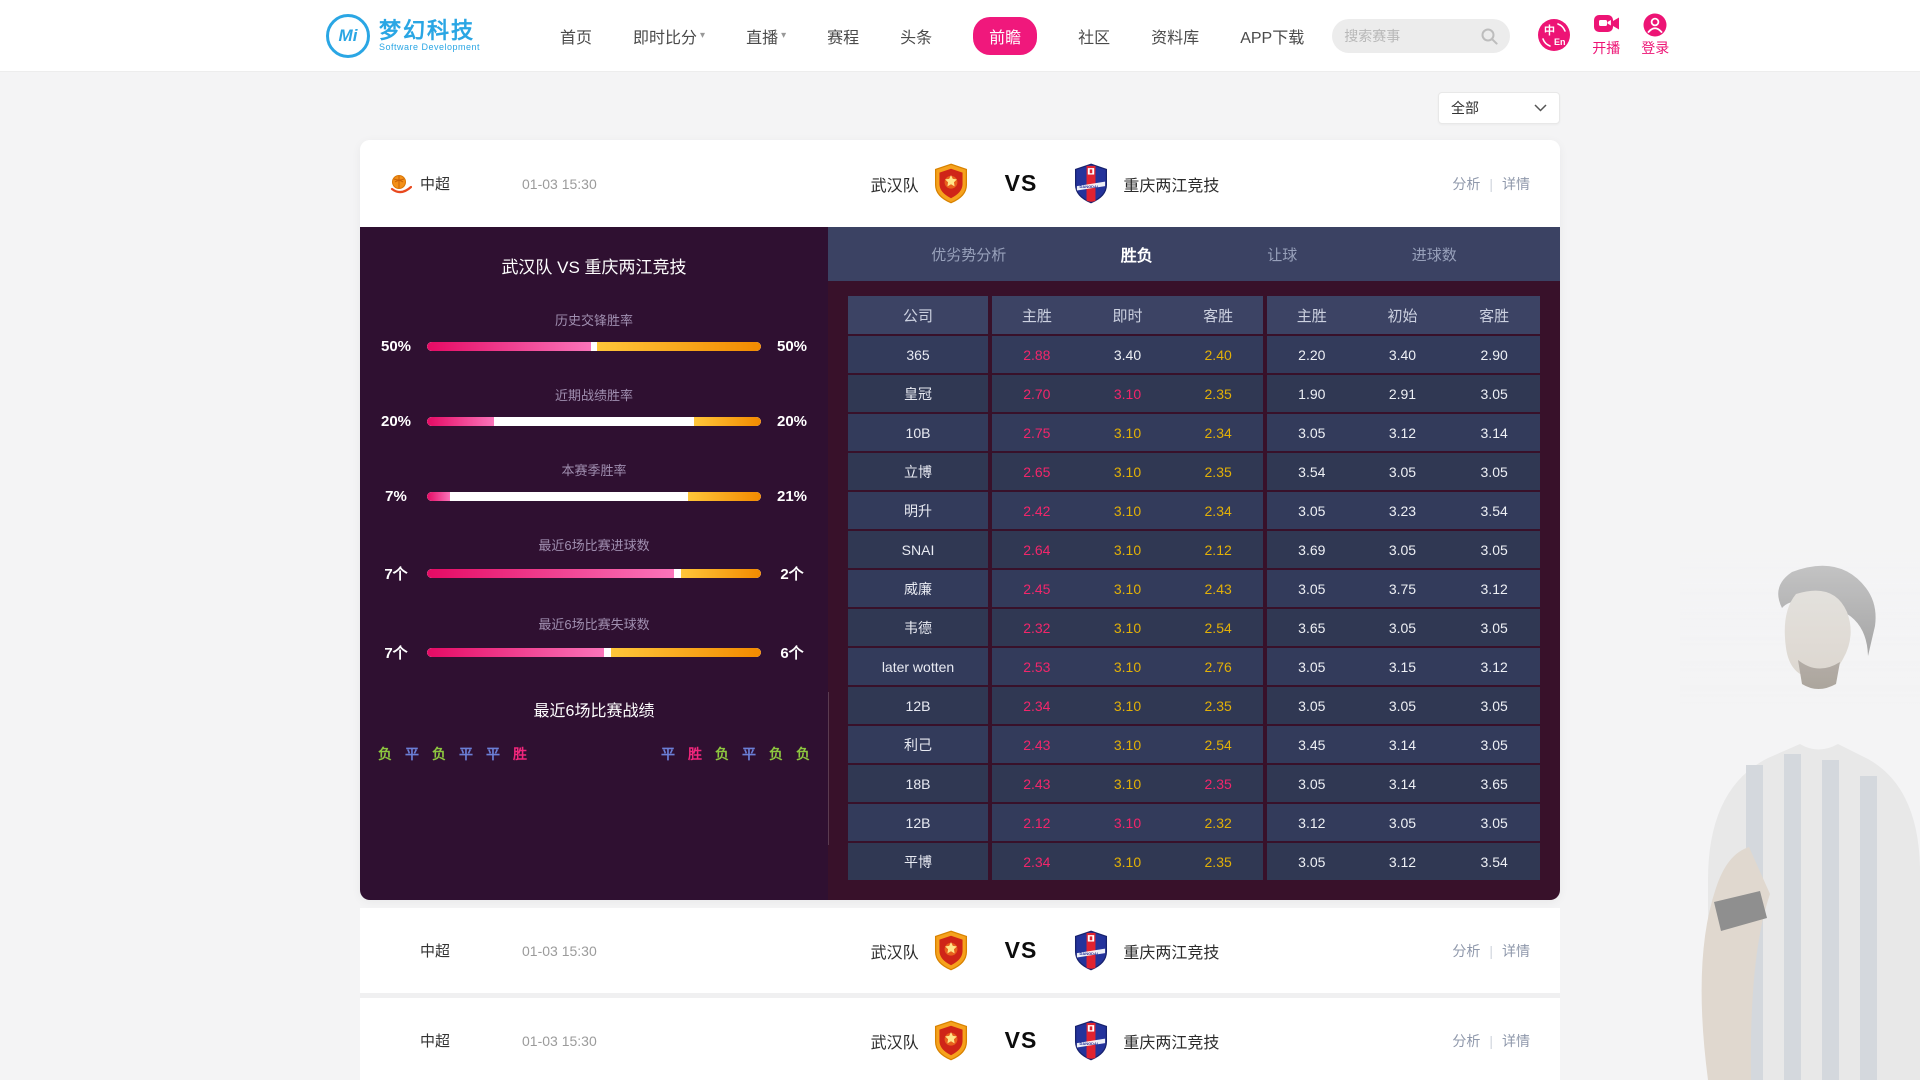 This screenshot has height=1080, width=1920. Describe the element at coordinates (1606, 35) in the screenshot. I see `broadcast-button: 开播` at that location.